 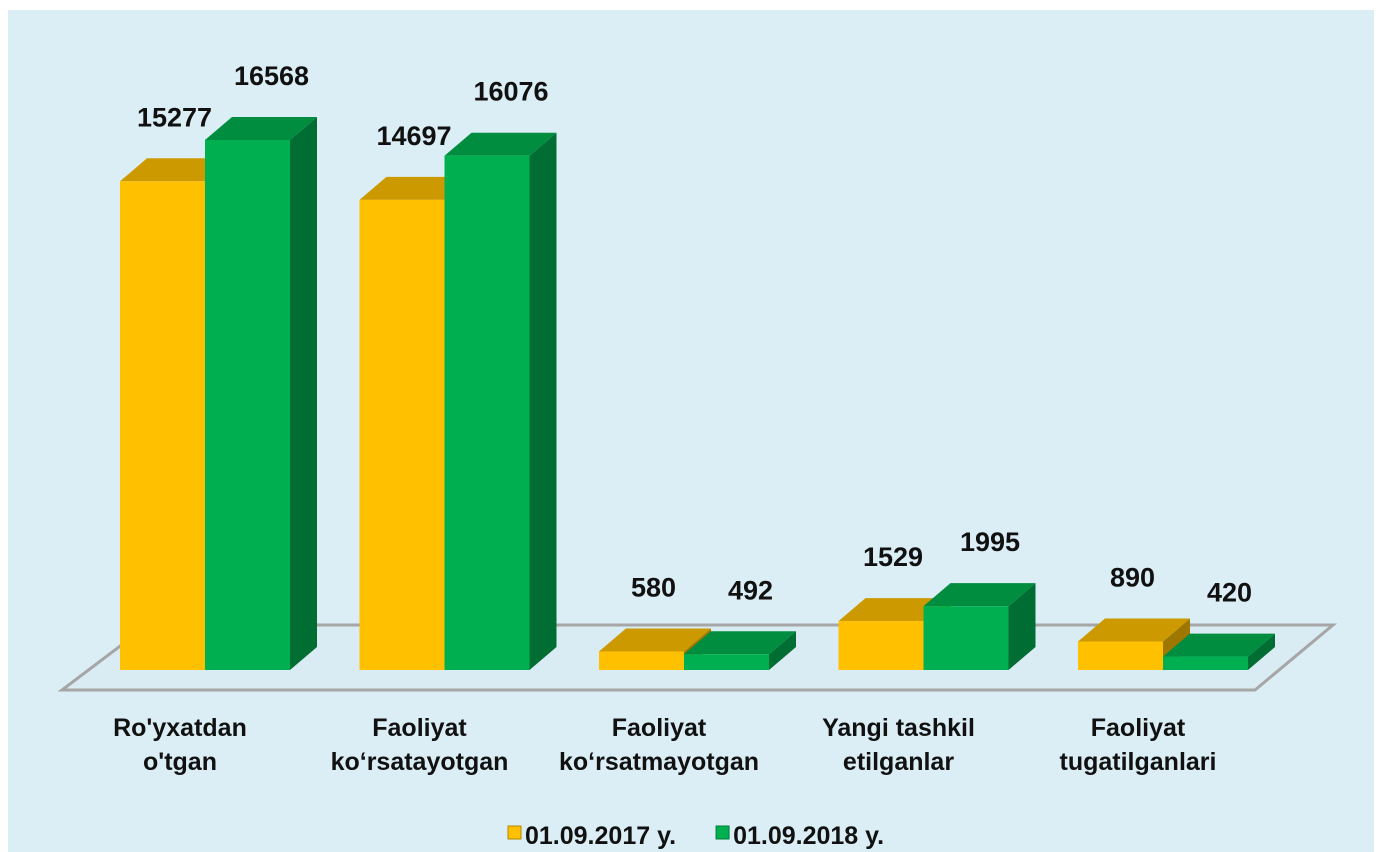 What do you see at coordinates (510, 92) in the screenshot?
I see `value-label: 16076` at bounding box center [510, 92].